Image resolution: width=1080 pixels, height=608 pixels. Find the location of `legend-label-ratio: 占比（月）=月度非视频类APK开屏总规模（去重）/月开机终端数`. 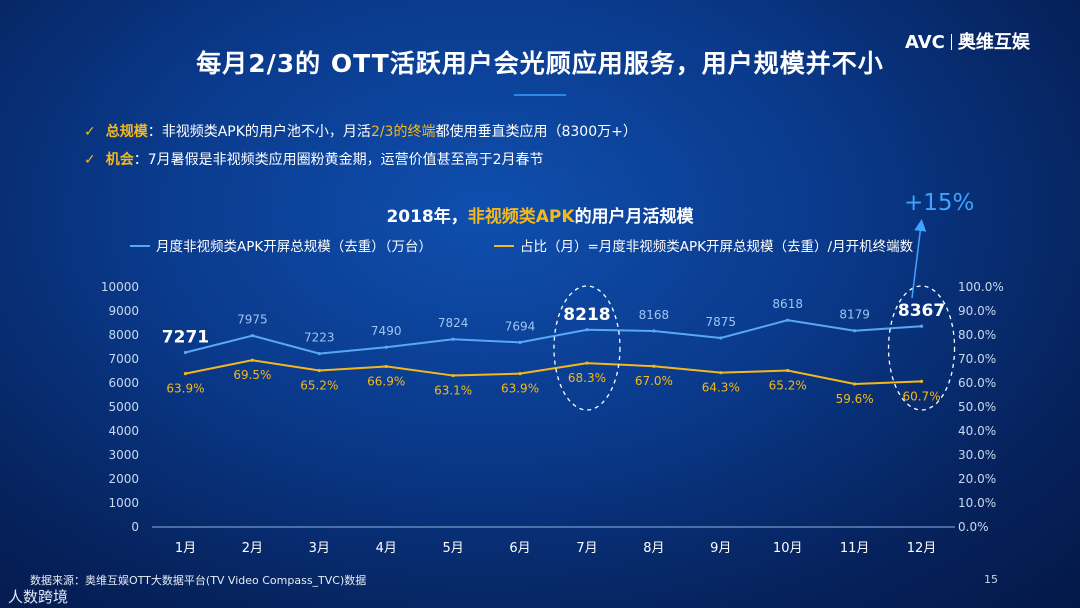

legend-label-ratio: 占比（月）=月度非视频类APK开屏总规模（去重）/月开机终端数 is located at coordinates (717, 247).